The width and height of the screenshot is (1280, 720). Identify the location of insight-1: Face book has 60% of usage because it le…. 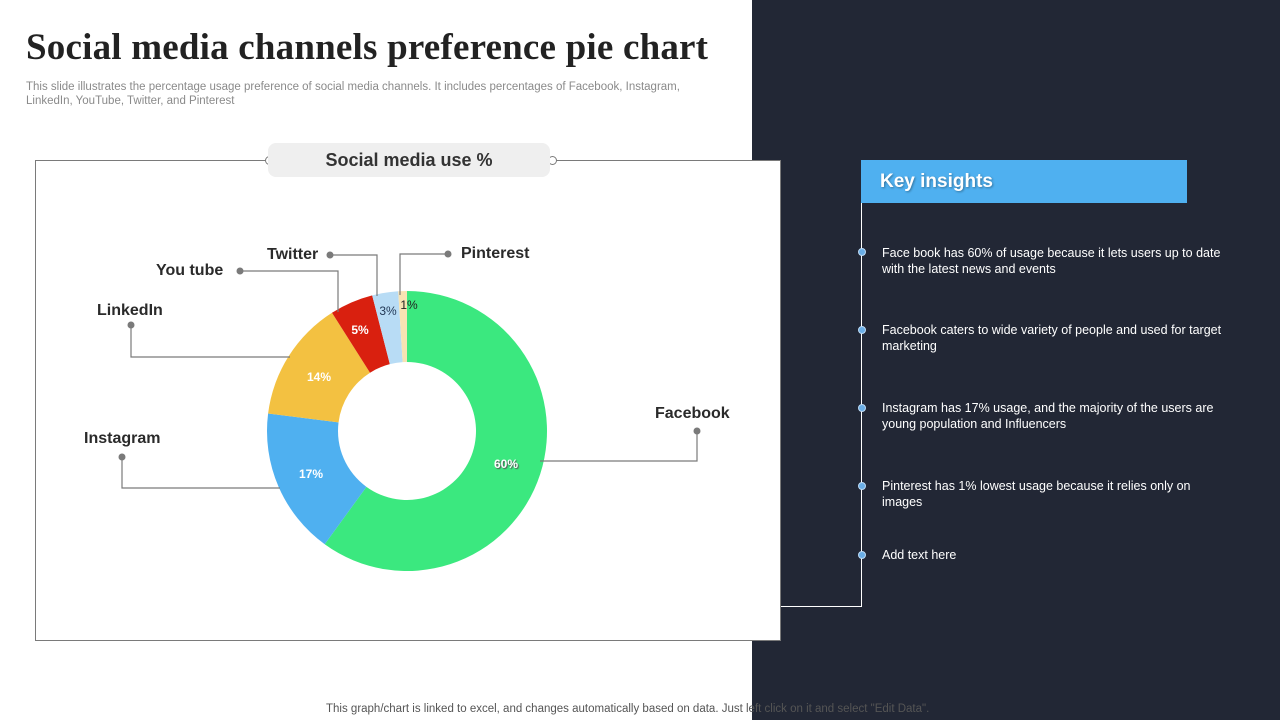
(1051, 261).